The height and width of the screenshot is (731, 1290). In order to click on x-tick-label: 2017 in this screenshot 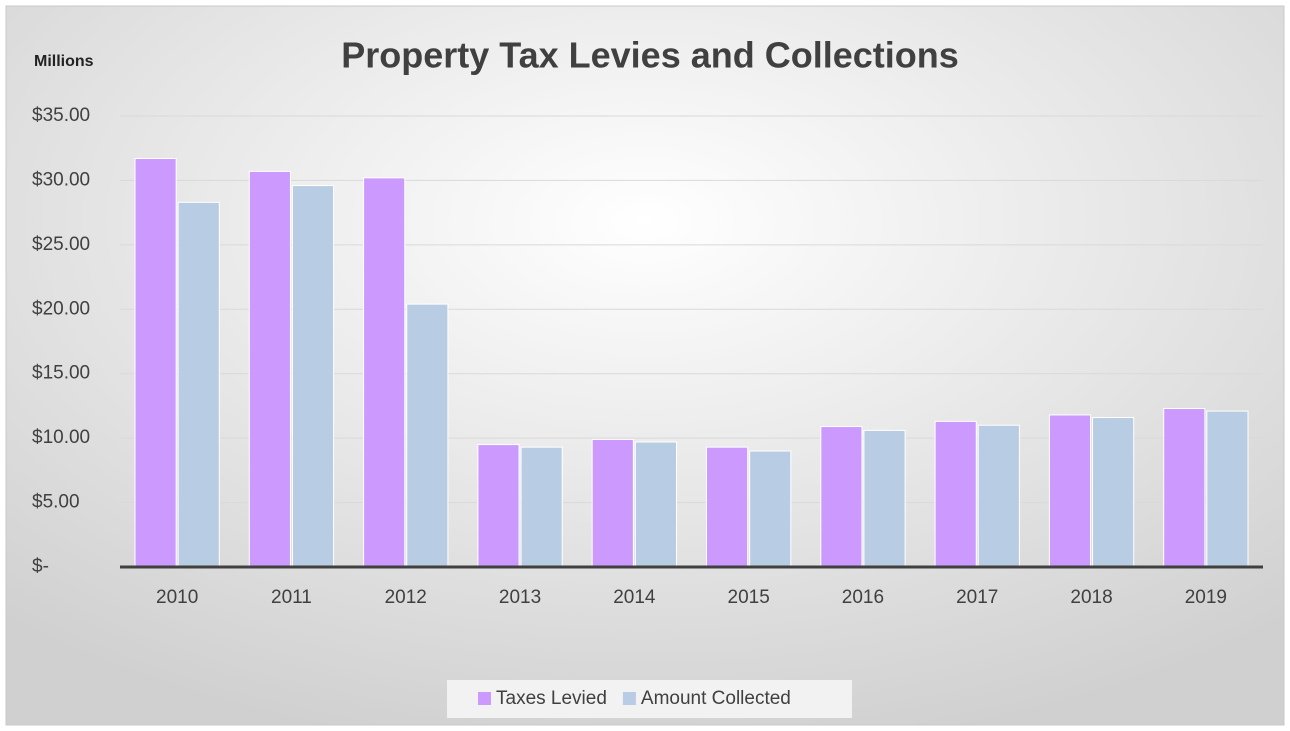, I will do `click(977, 597)`.